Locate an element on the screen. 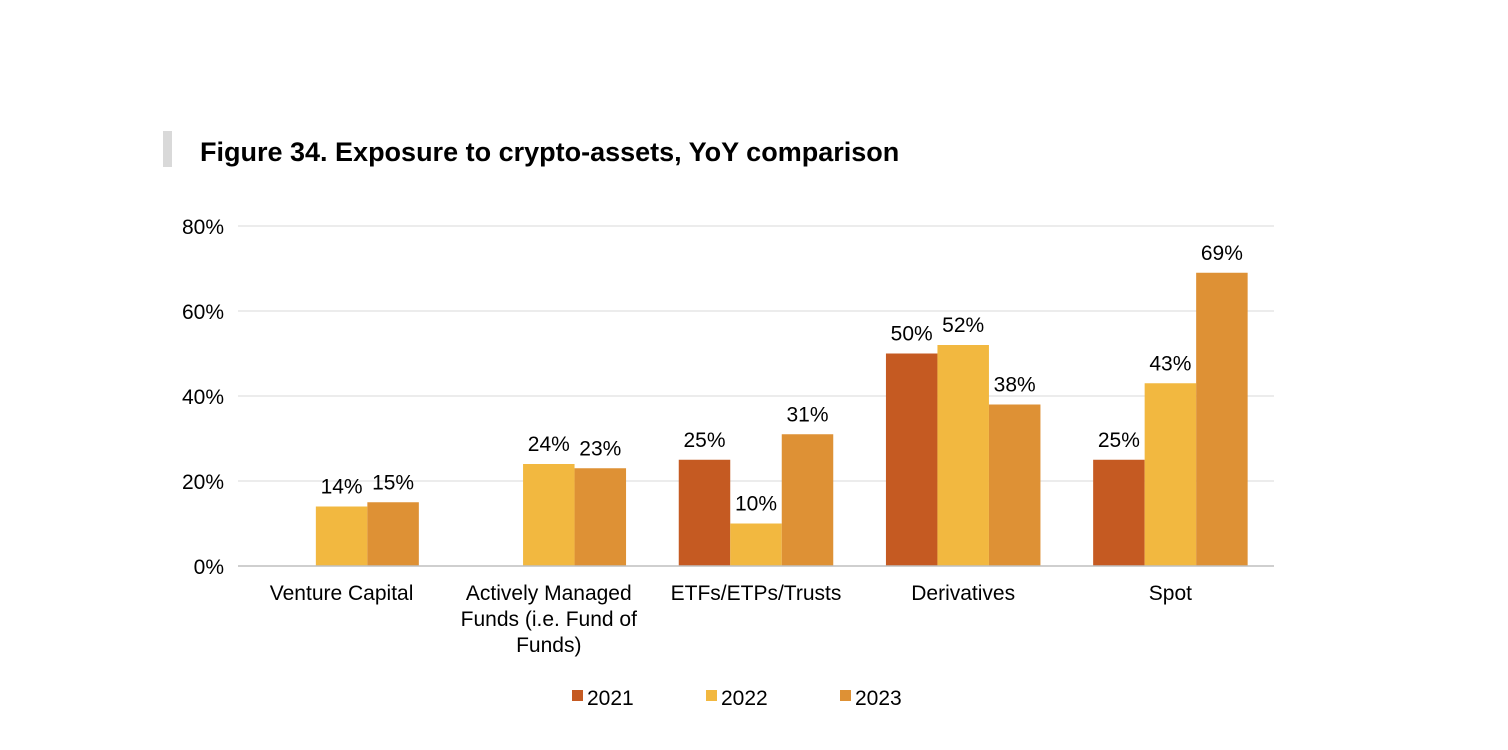  legend-label-2023: 2023 is located at coordinates (878, 698).